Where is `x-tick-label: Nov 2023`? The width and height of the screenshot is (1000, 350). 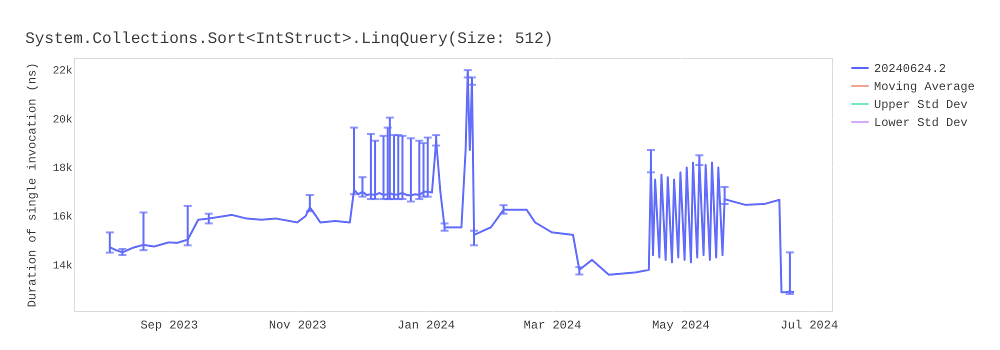 x-tick-label: Nov 2023 is located at coordinates (297, 325).